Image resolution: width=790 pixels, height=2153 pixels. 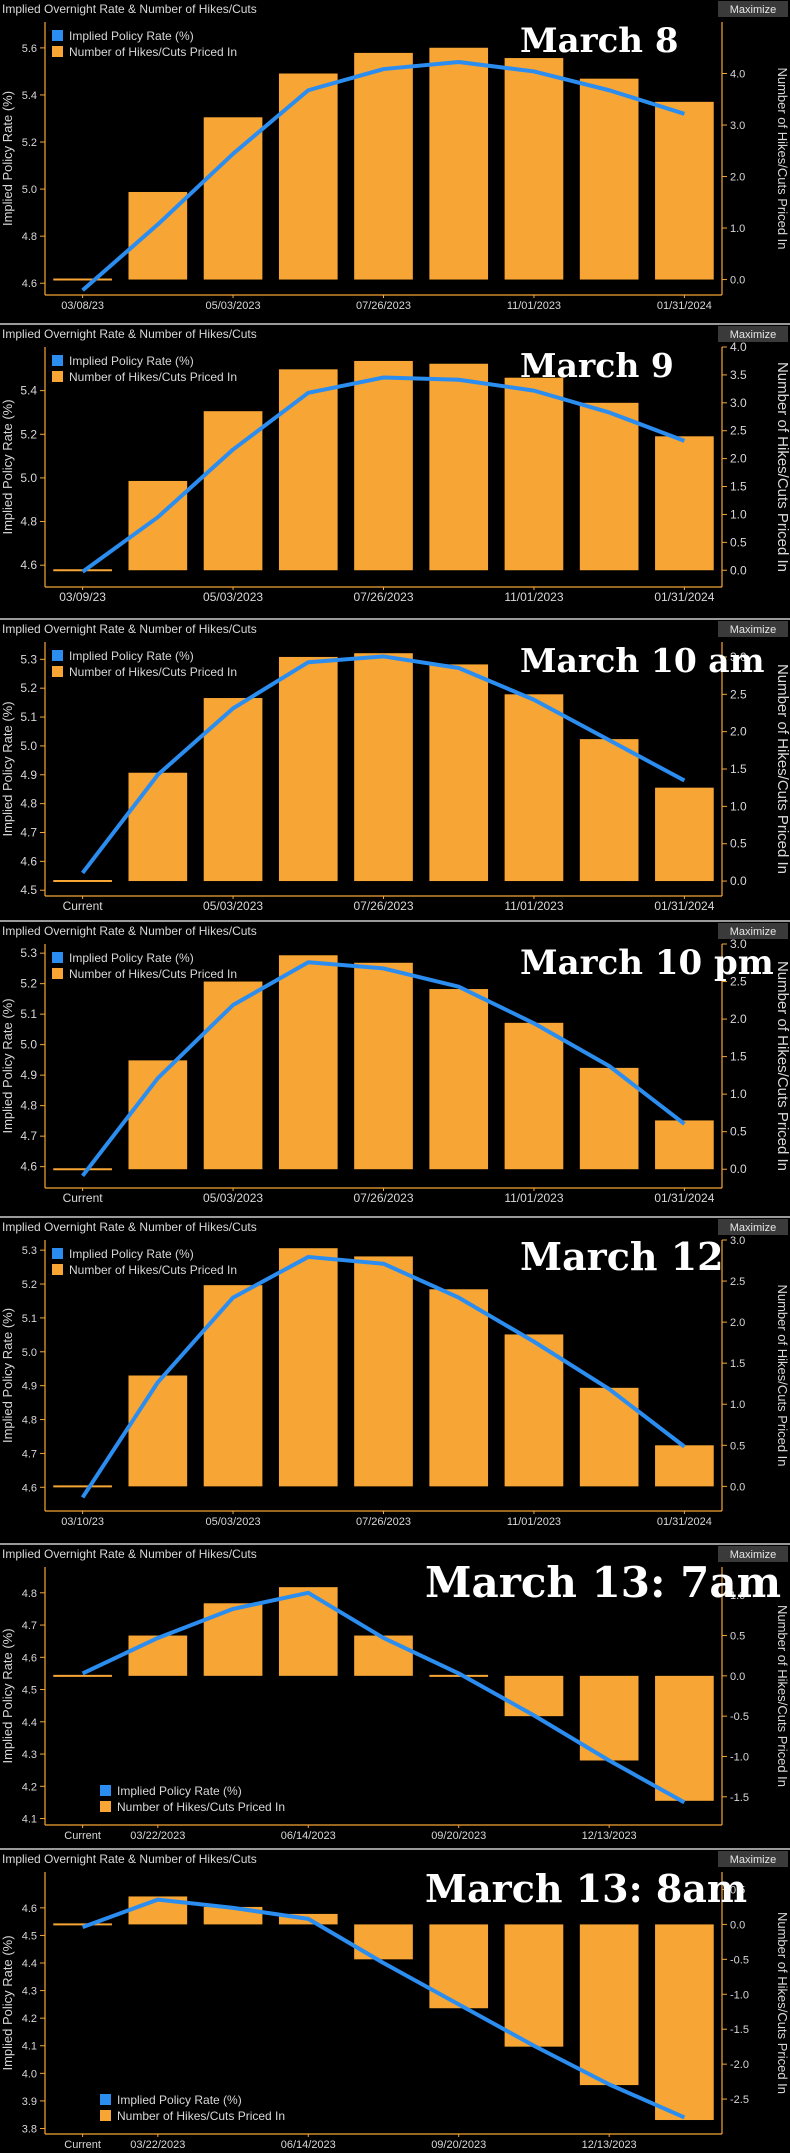 I want to click on right-tick-label: -2.0, so click(x=739, y=2065).